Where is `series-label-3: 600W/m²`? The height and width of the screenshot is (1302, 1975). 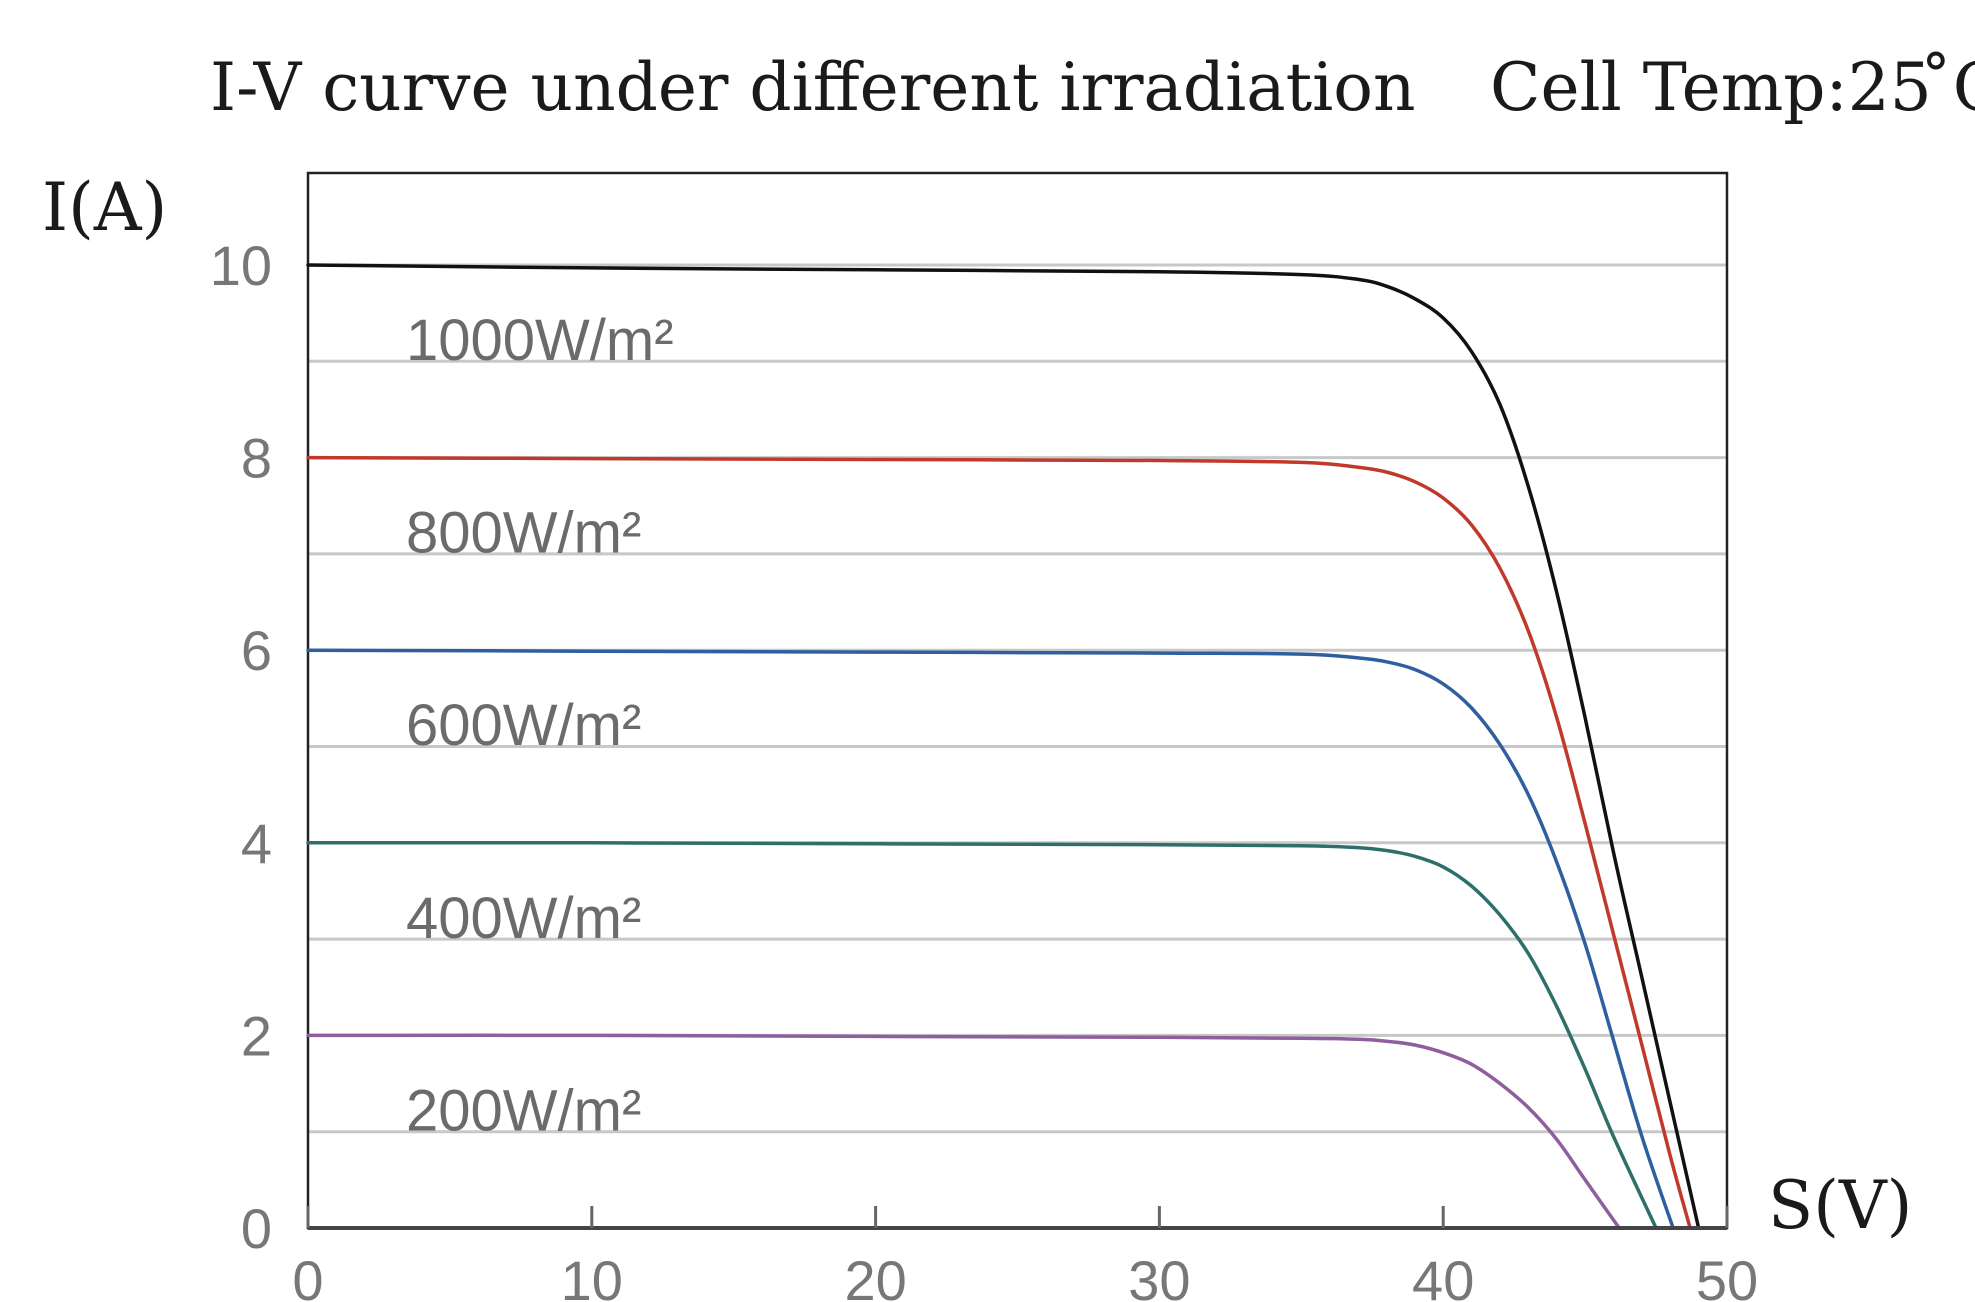
series-label-3: 600W/m² is located at coordinates (523, 725).